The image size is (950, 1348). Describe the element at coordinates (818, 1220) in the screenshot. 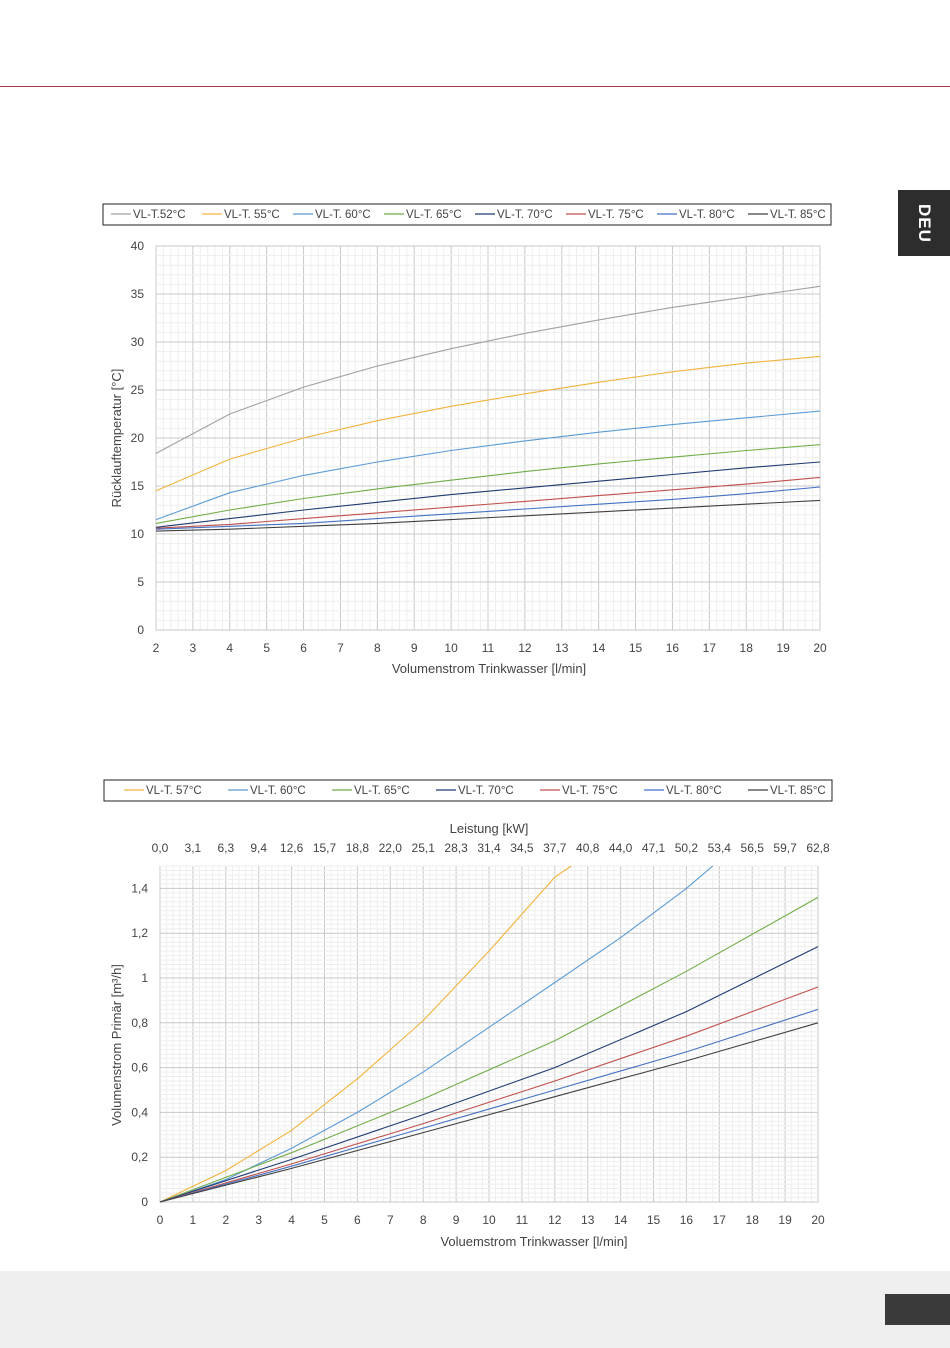

I see `chart2-xtick: 20` at that location.